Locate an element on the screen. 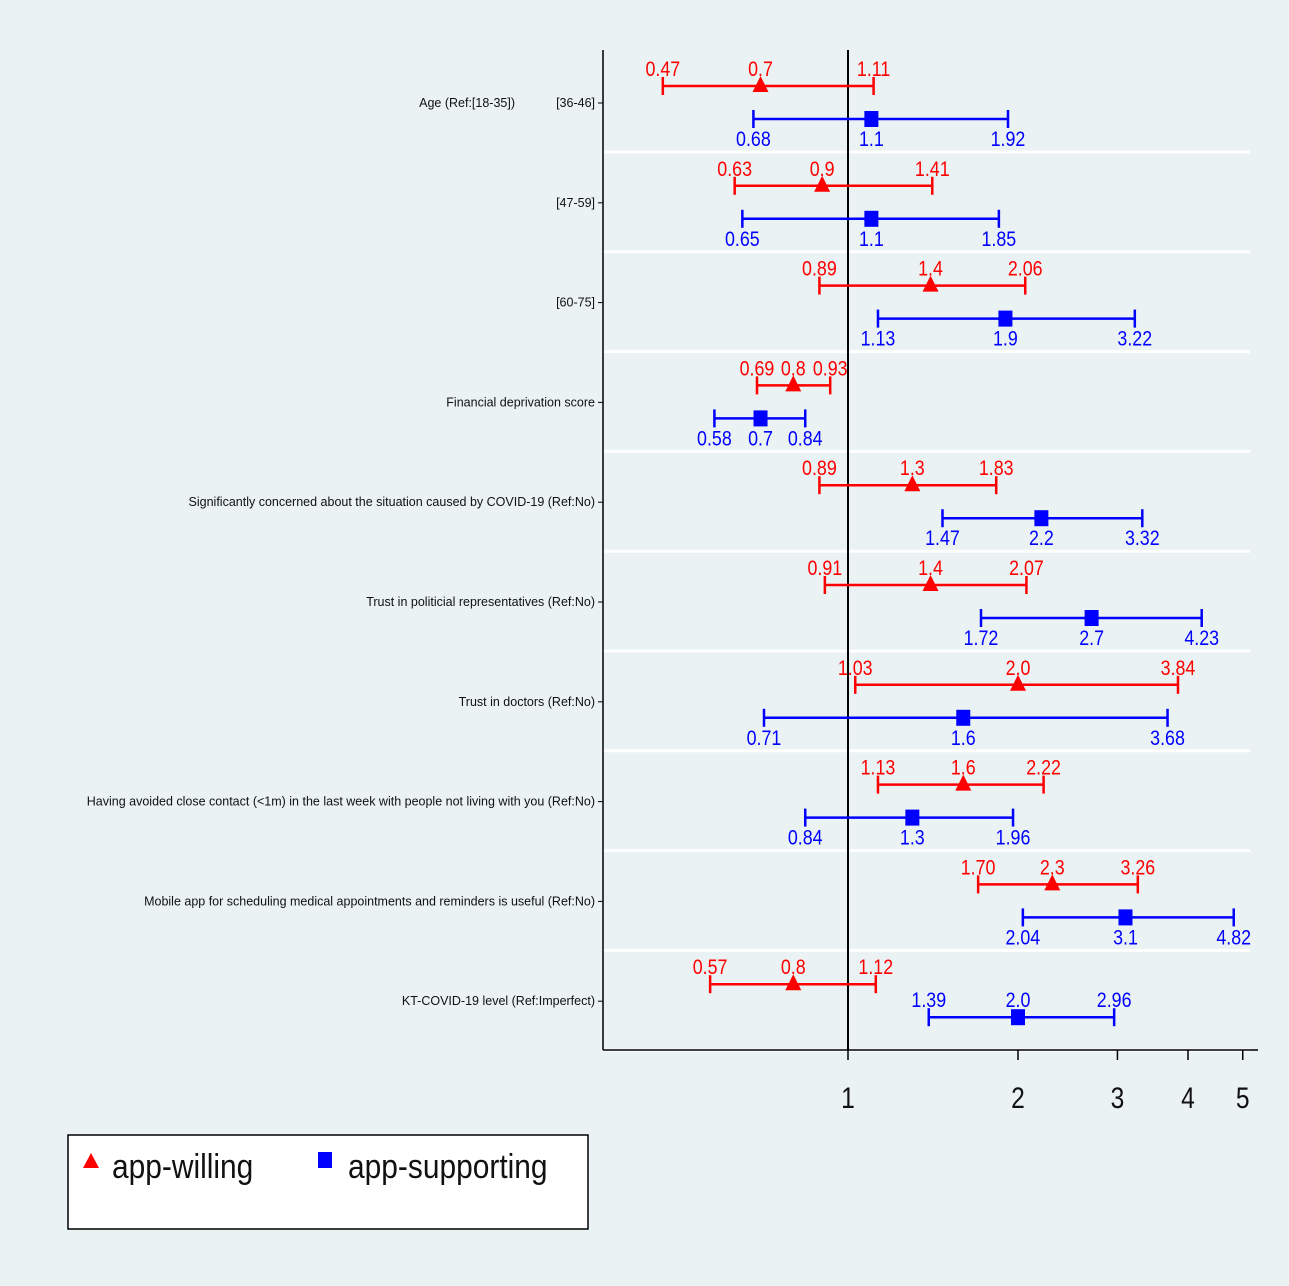 The width and height of the screenshot is (1289, 1286). supporting-or-label: 1.9 is located at coordinates (1005, 339).